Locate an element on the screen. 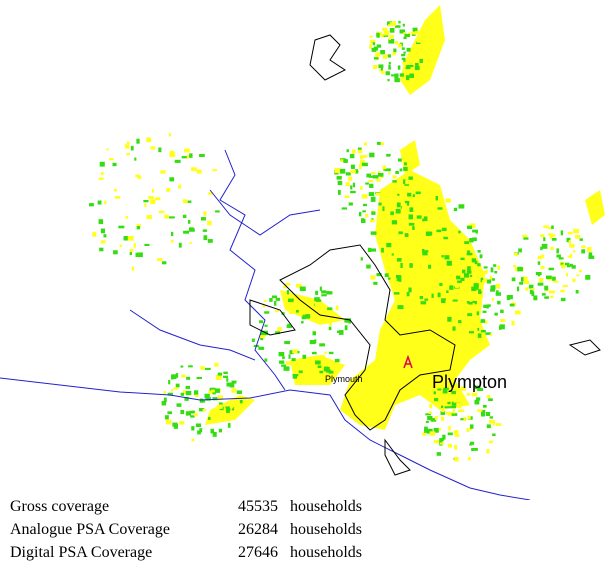  row-label: Digital PSA Coverage is located at coordinates (81, 552).